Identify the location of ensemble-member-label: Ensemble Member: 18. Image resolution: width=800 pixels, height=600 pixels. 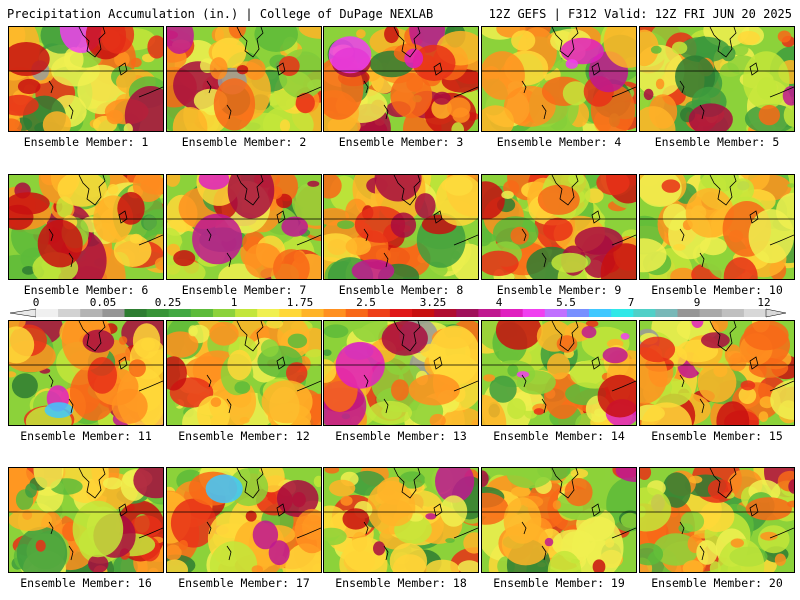
(401, 583).